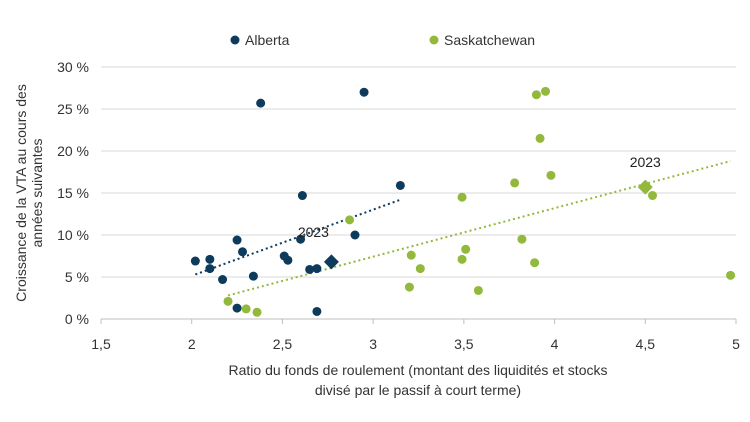  What do you see at coordinates (192, 344) in the screenshot?
I see `x-tick-label: 2` at bounding box center [192, 344].